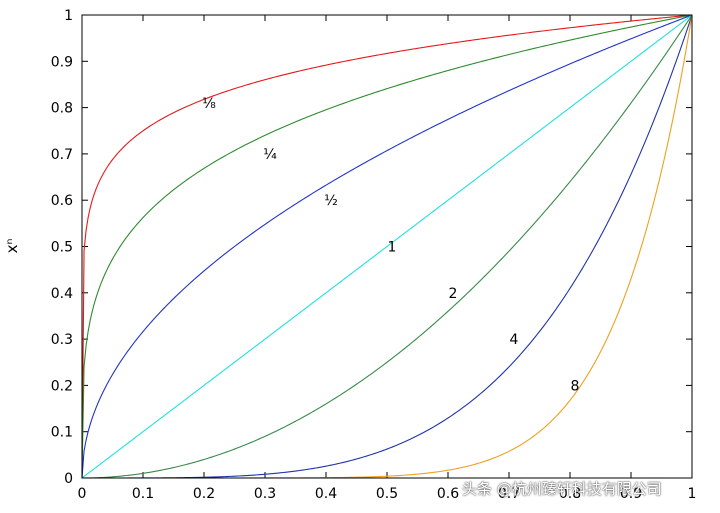 This screenshot has width=720, height=513. I want to click on series-label-4: 1, so click(392, 248).